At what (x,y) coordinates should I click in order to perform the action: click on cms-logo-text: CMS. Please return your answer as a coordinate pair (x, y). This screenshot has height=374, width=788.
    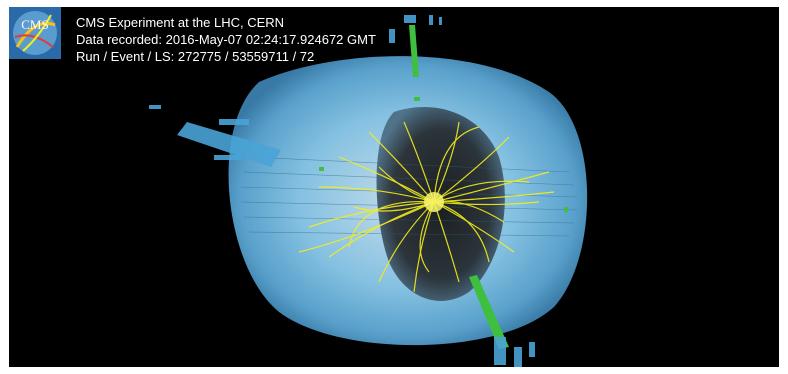
    Looking at the image, I should click on (34, 24).